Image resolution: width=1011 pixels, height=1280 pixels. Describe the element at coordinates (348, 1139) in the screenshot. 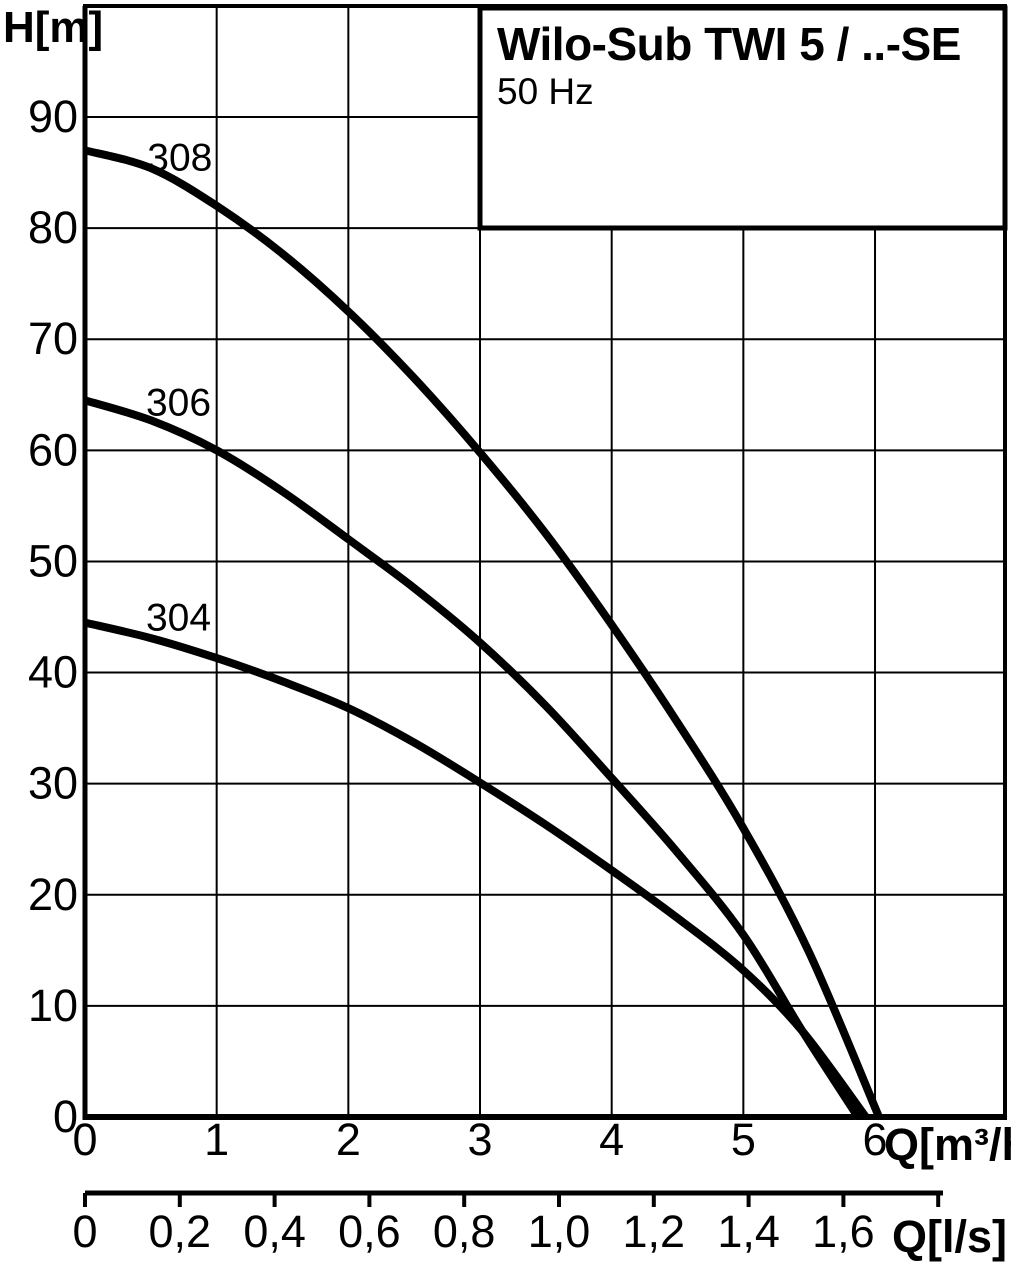

I see `x-tick-label: 2` at that location.